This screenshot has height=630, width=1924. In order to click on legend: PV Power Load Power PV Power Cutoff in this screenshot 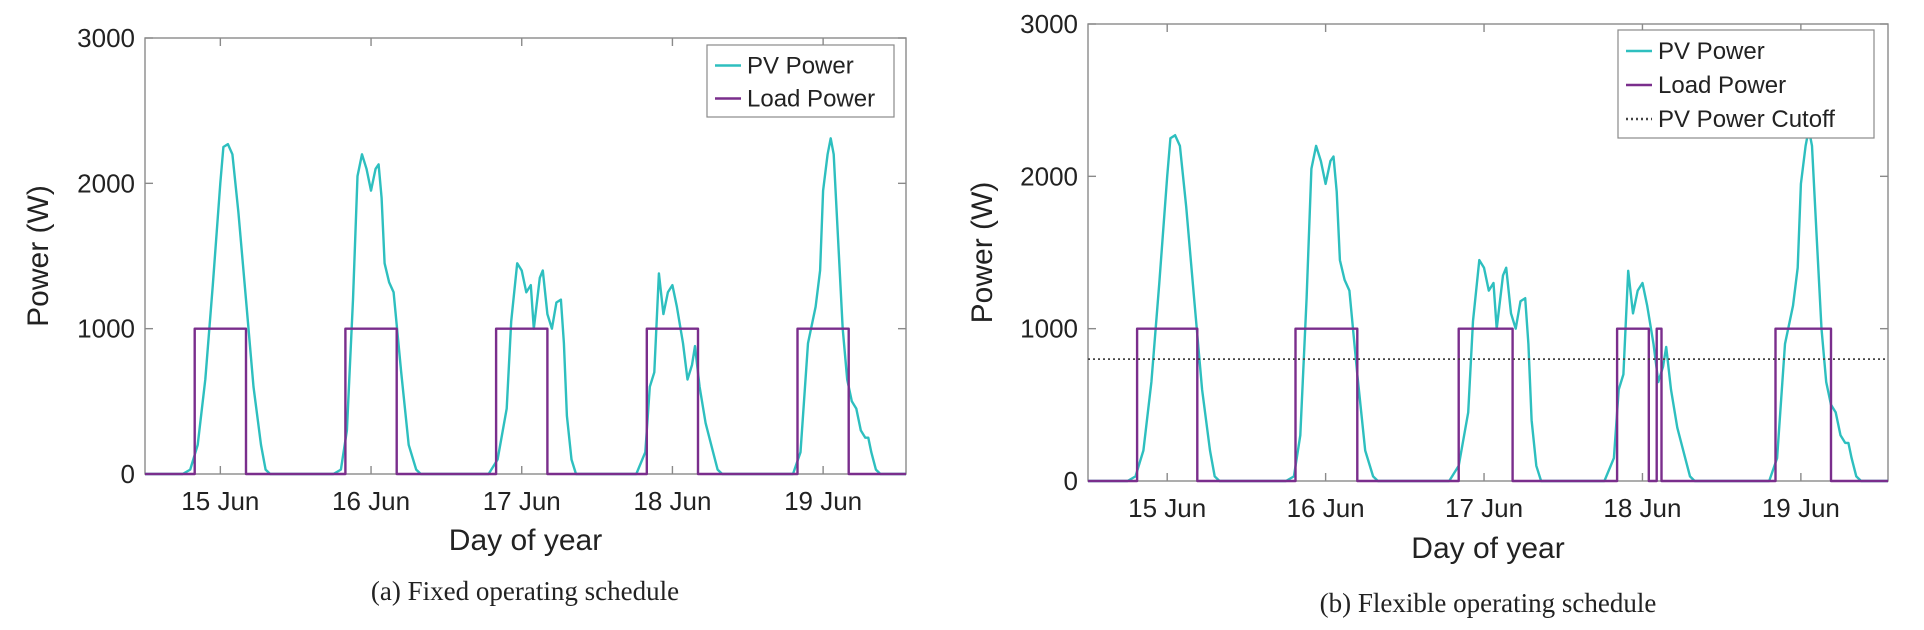, I will do `click(1746, 84)`.